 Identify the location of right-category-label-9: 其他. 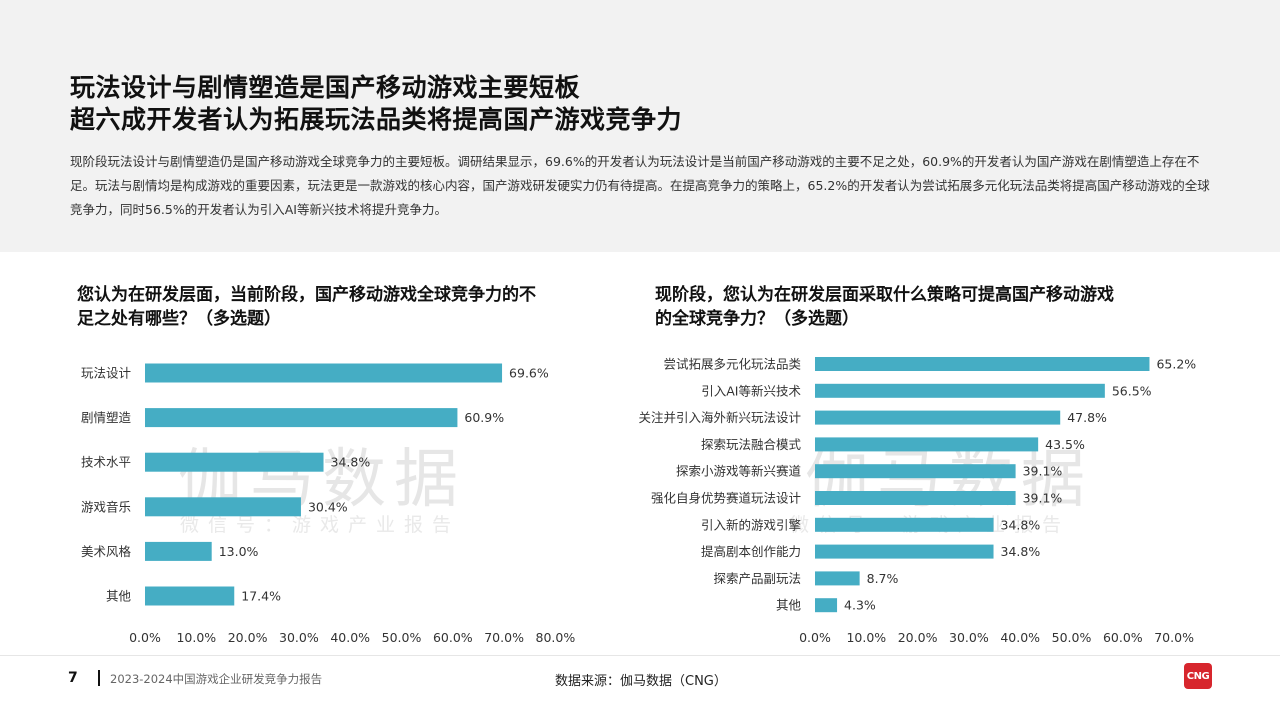
(789, 605).